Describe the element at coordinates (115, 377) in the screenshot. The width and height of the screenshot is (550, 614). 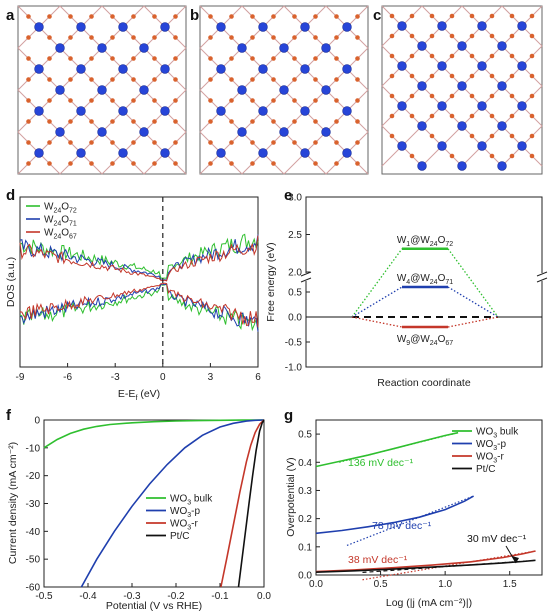
I see `dos-x-tick-label: -3` at that location.